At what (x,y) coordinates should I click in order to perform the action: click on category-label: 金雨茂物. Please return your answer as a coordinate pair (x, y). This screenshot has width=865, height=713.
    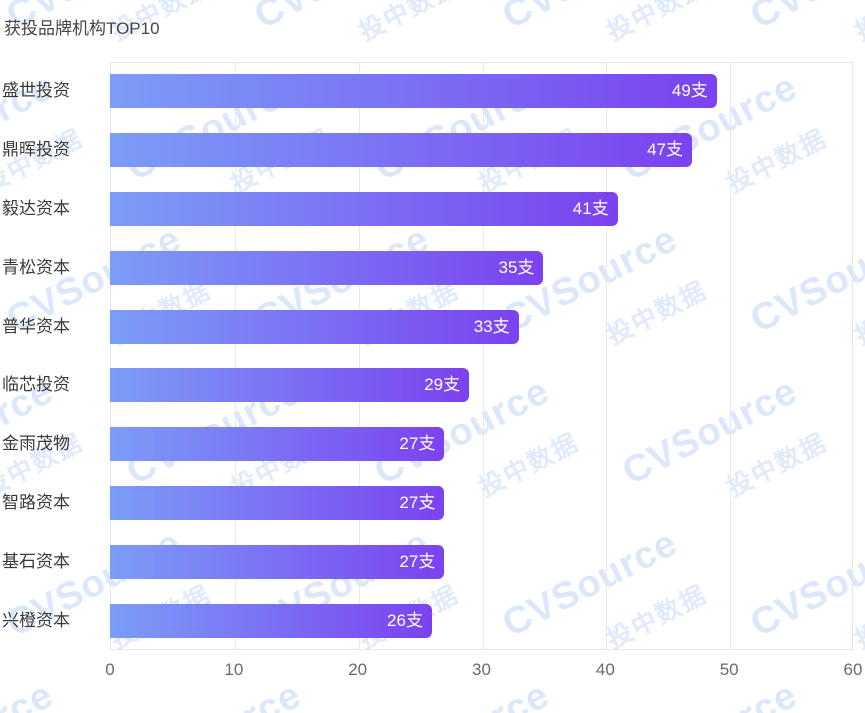
    Looking at the image, I should click on (36, 444).